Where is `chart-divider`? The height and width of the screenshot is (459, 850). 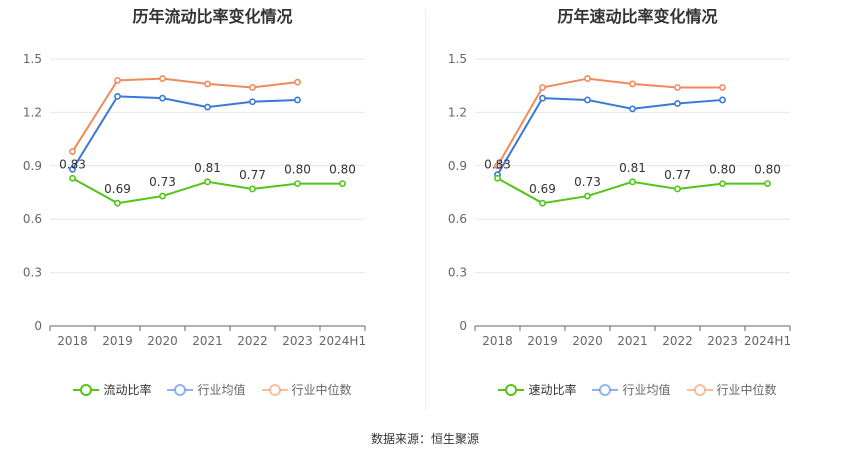
chart-divider is located at coordinates (425, 210).